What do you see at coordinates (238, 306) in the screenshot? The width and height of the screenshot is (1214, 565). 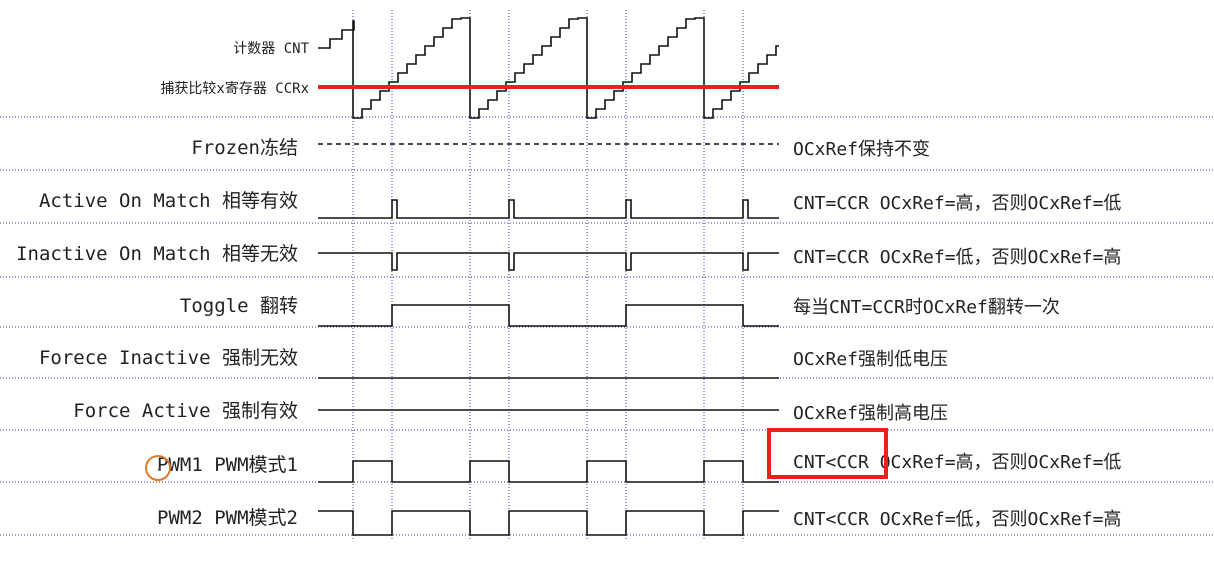 I see `mode-label-toggle: Toggle 翻转` at bounding box center [238, 306].